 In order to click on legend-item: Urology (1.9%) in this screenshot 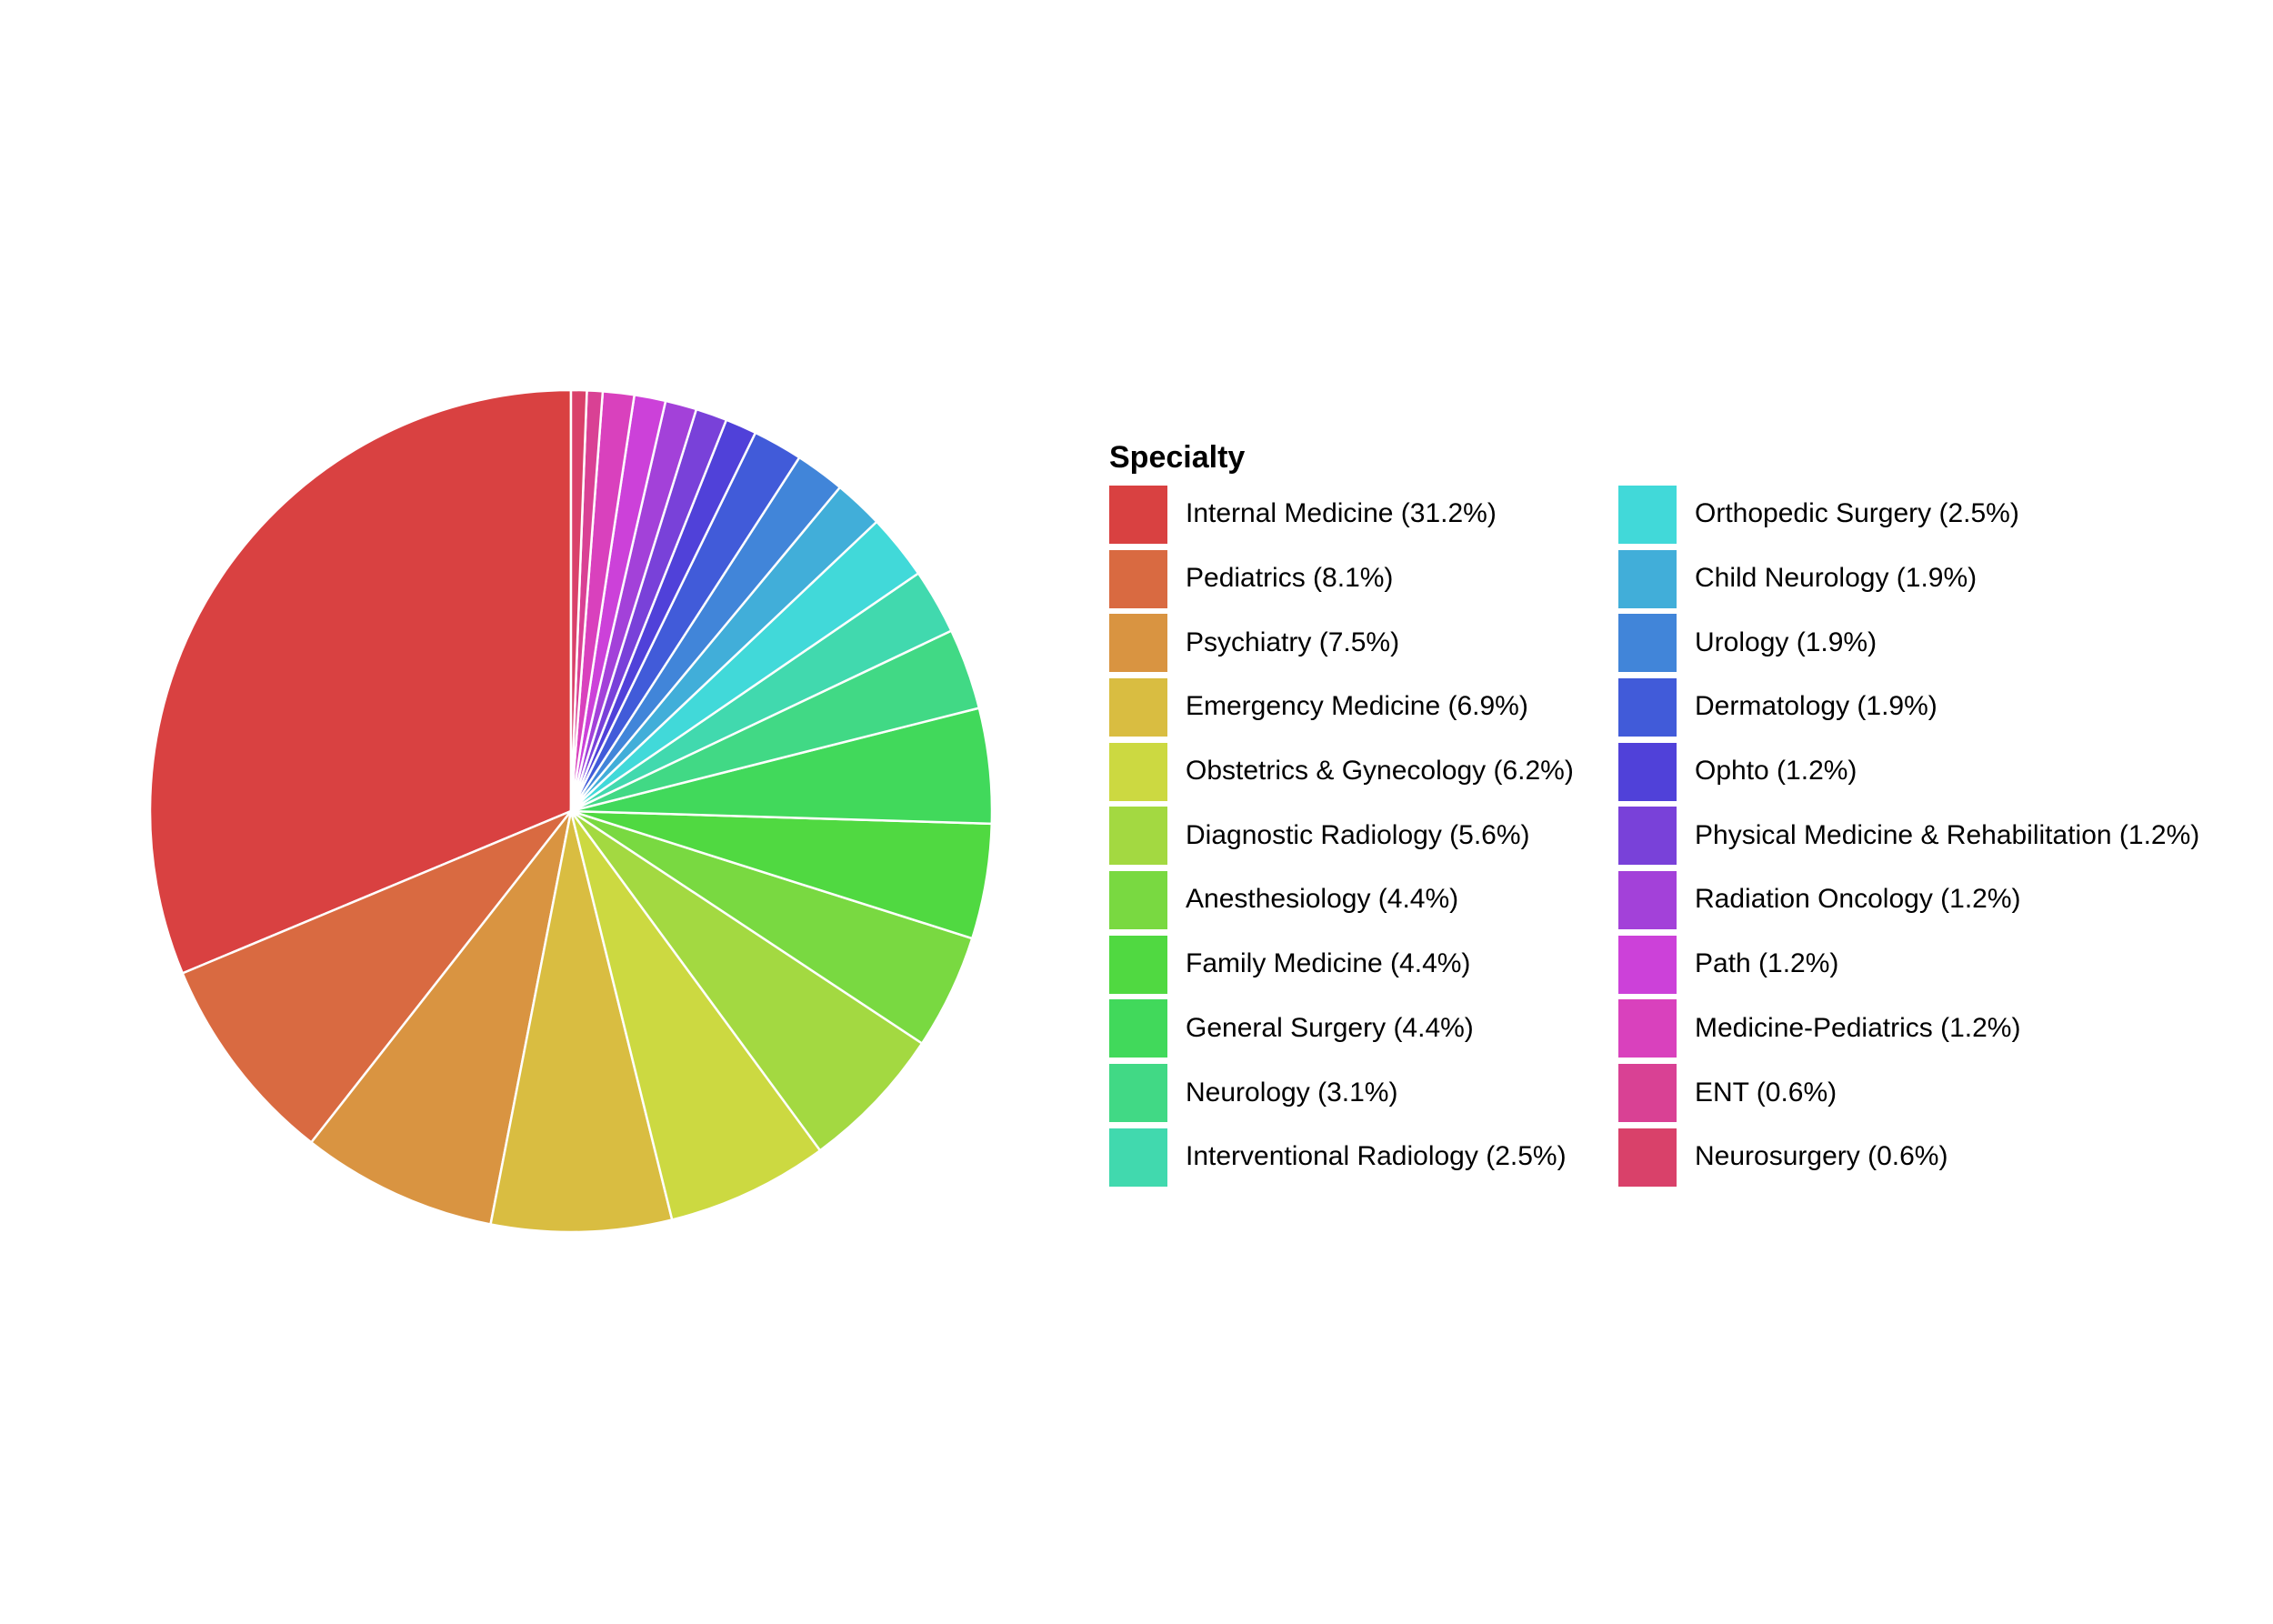, I will do `click(1936, 642)`.